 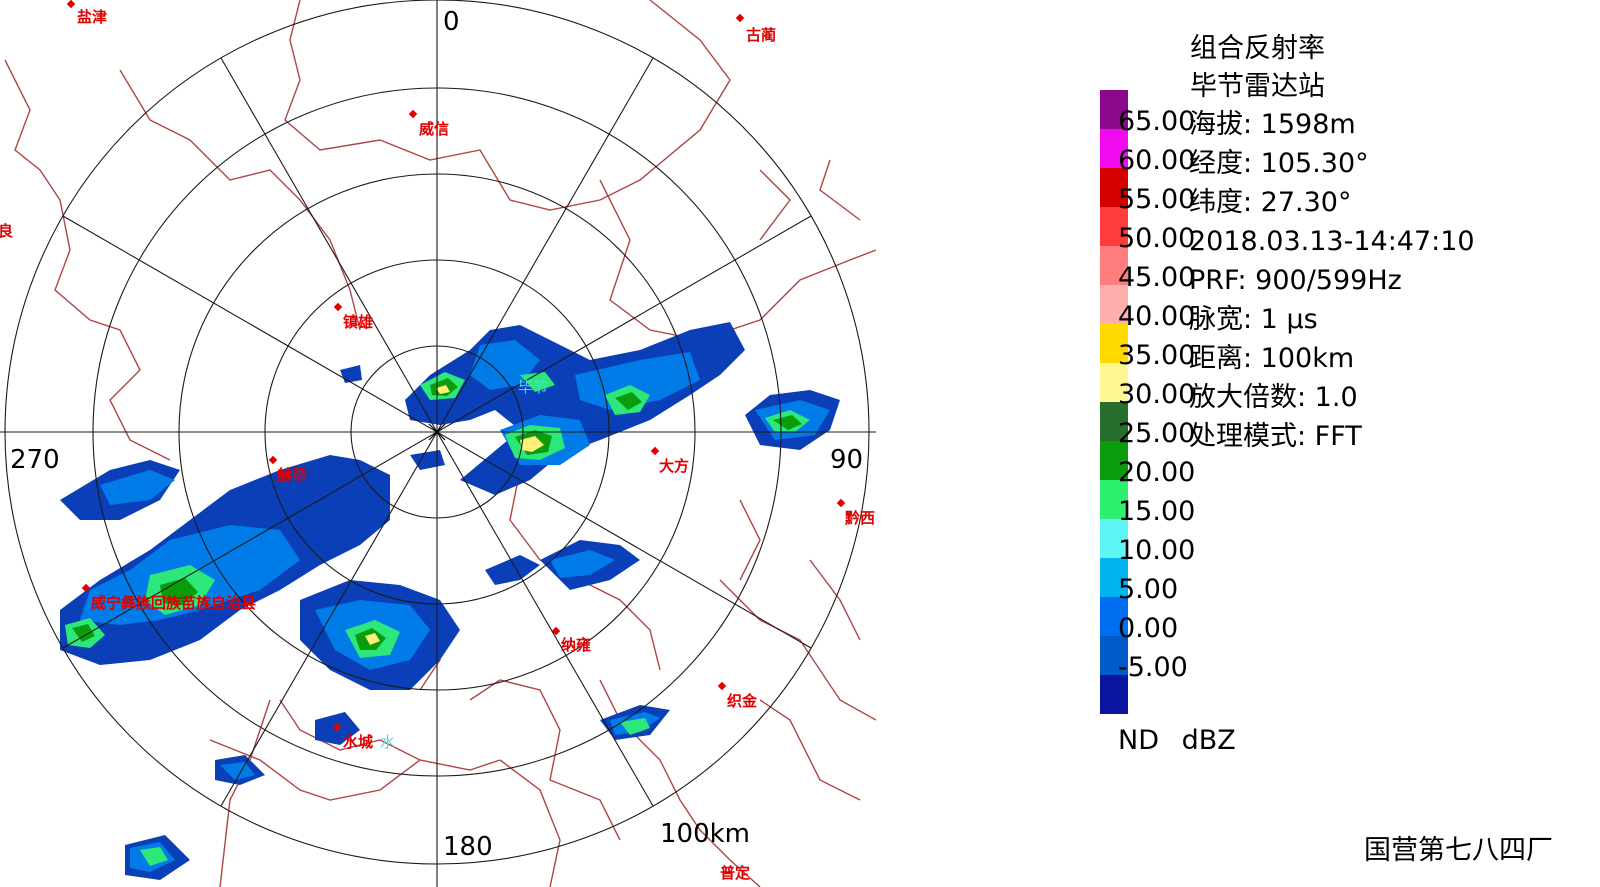 I want to click on radar-center-marker, so click(x=437, y=432).